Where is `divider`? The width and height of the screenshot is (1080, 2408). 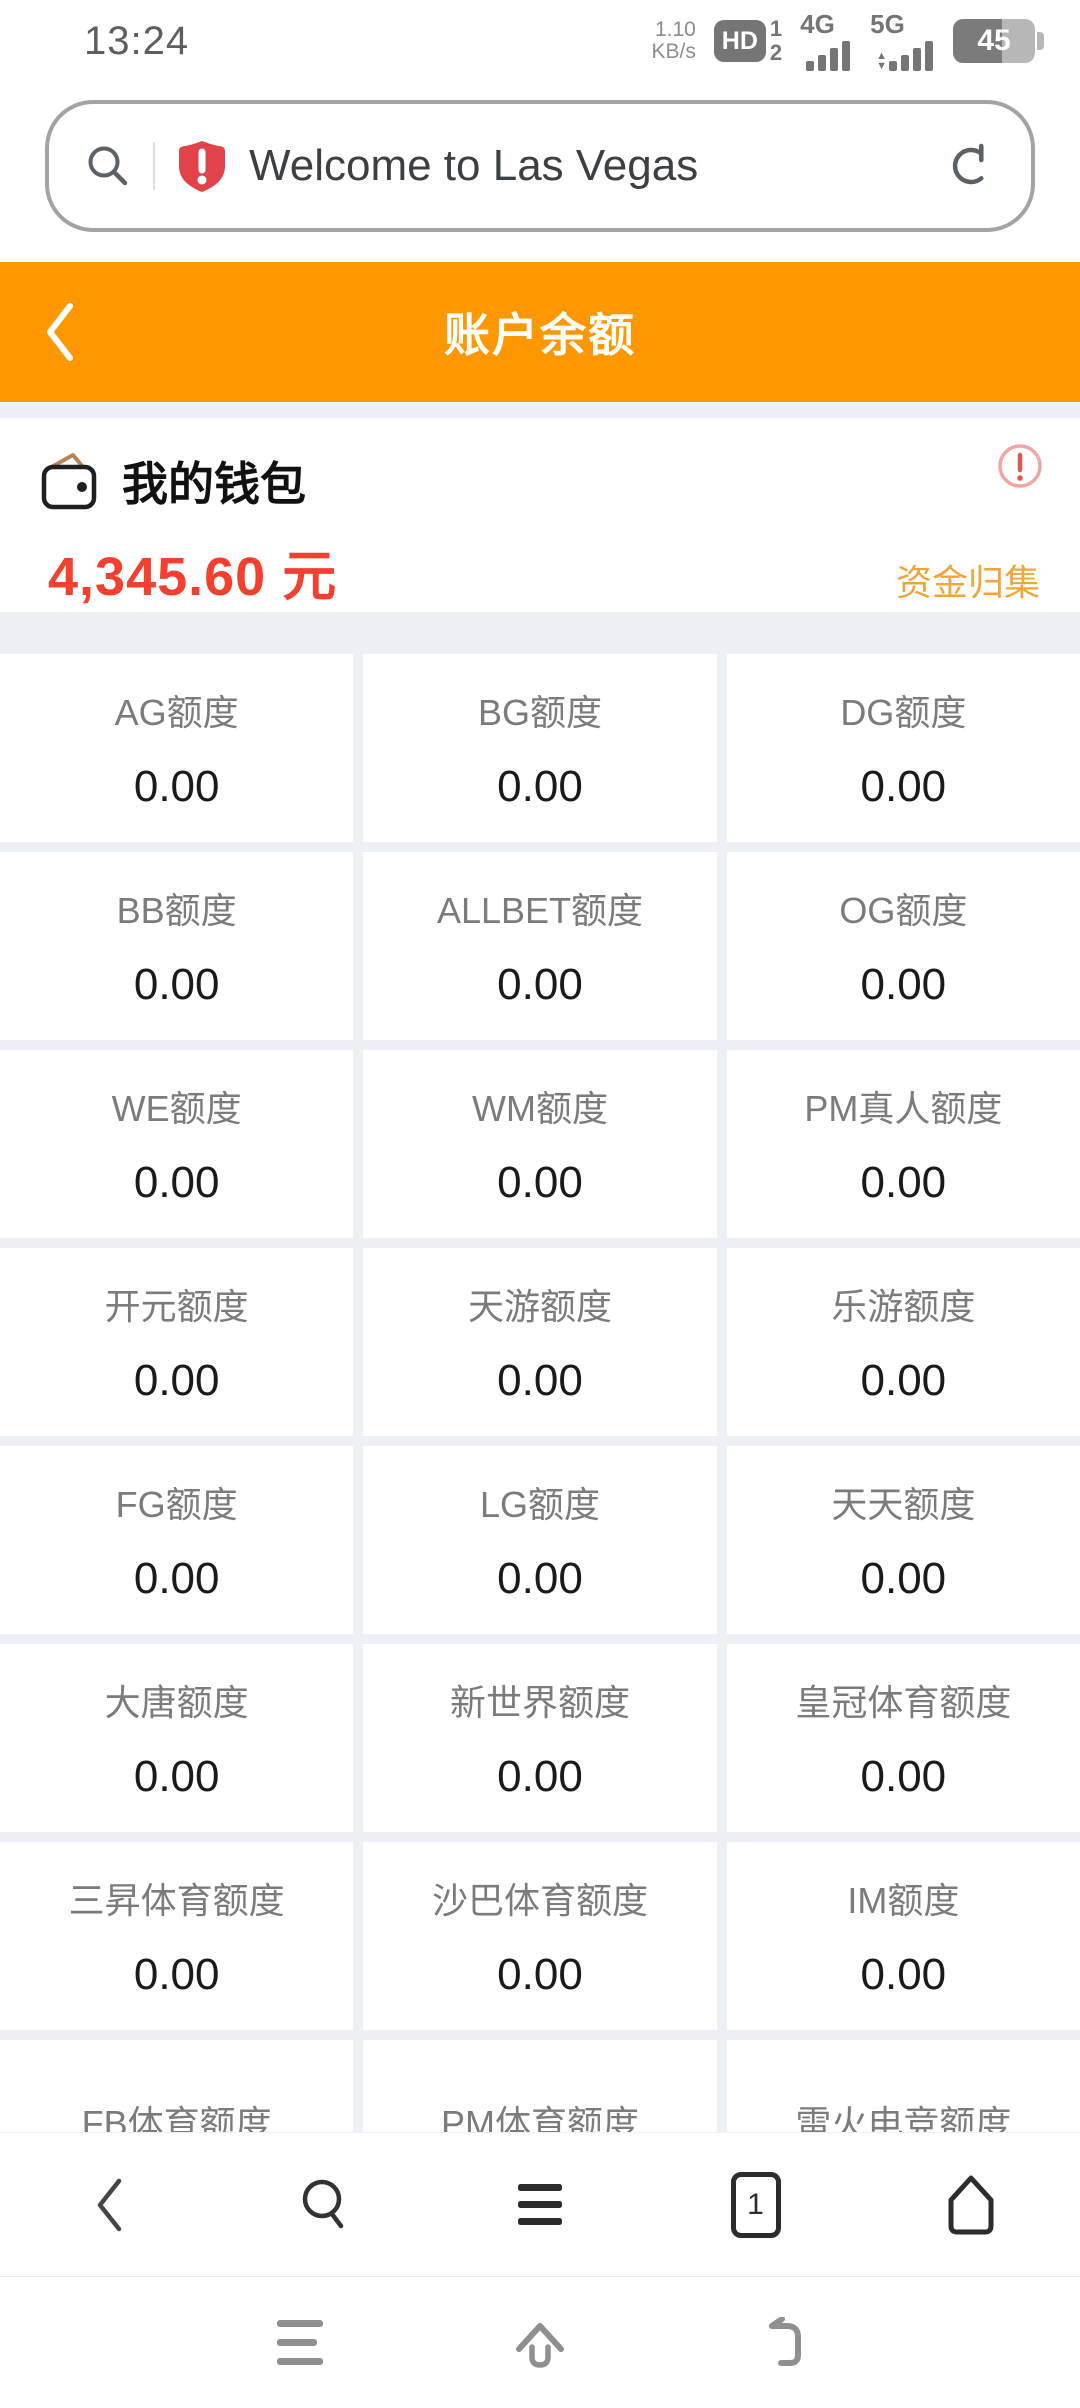
divider is located at coordinates (154, 166).